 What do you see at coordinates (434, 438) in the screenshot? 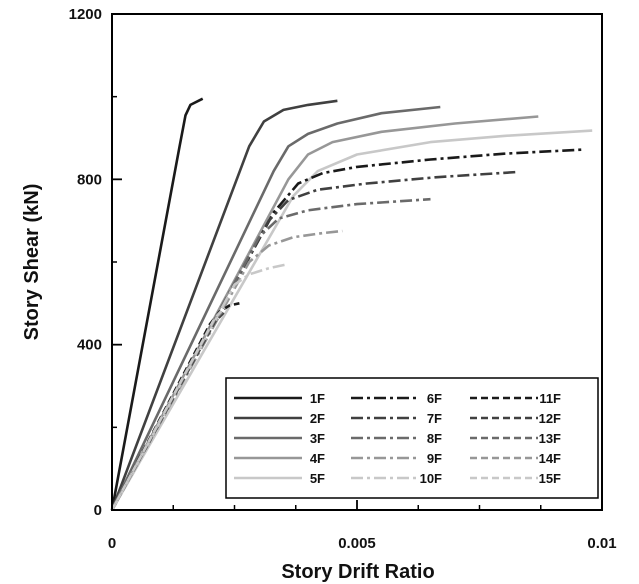
I see `legend-label-8f: 8F` at bounding box center [434, 438].